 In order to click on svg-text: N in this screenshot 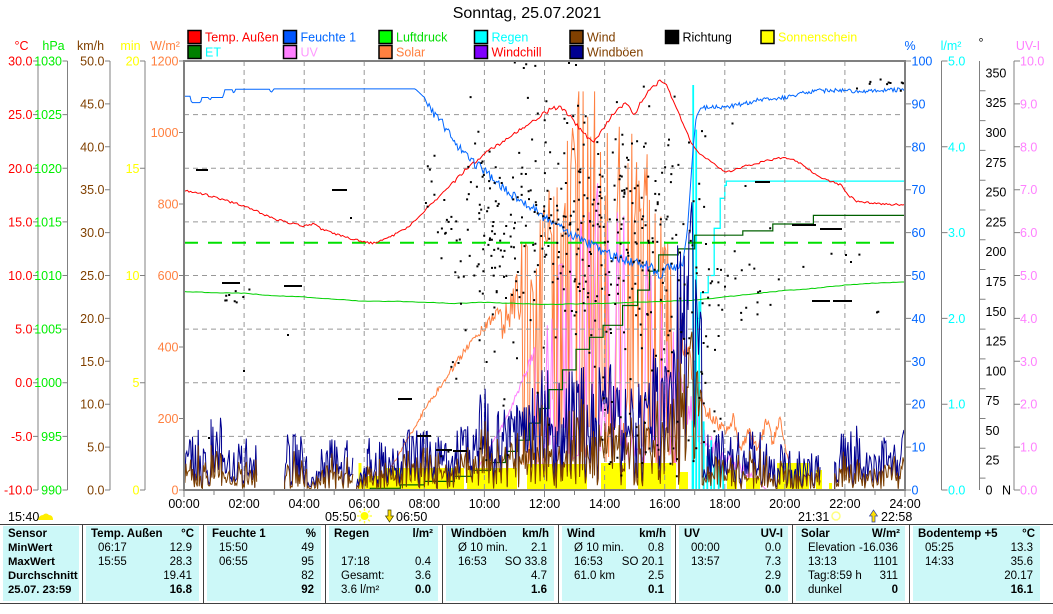, I will do `click(1006, 491)`.